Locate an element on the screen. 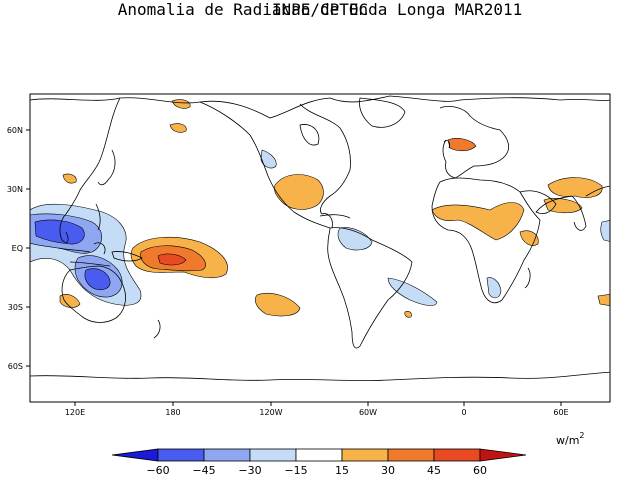  colorbar-label: −15 is located at coordinates (295, 470).